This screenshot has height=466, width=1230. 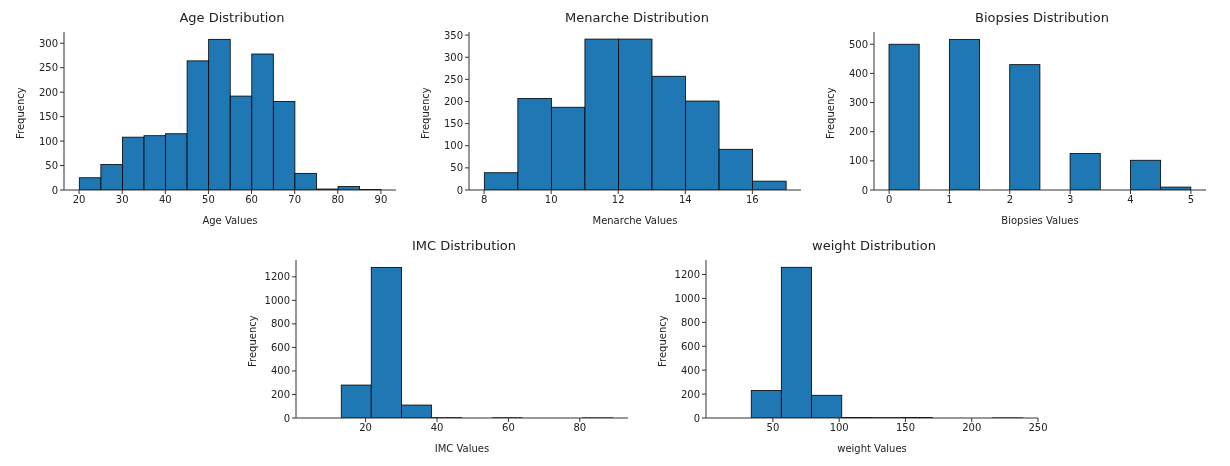 I want to click on x-tick-label: 5, so click(x=1191, y=200).